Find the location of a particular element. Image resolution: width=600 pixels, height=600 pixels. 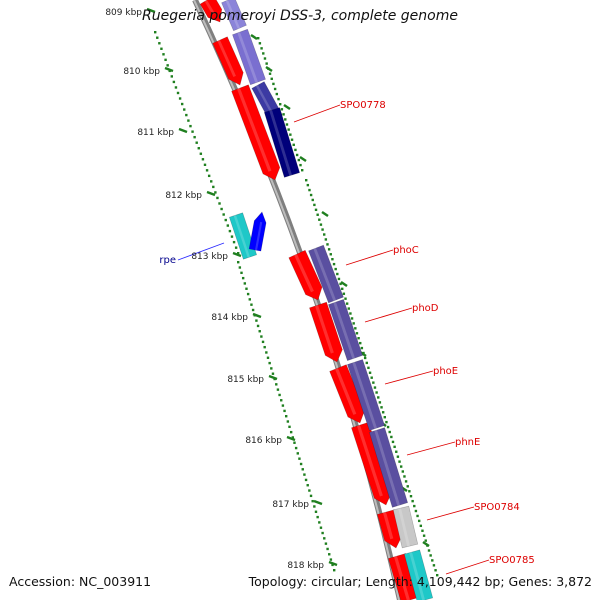

kbp-label: 814 kbp is located at coordinates (229, 318).